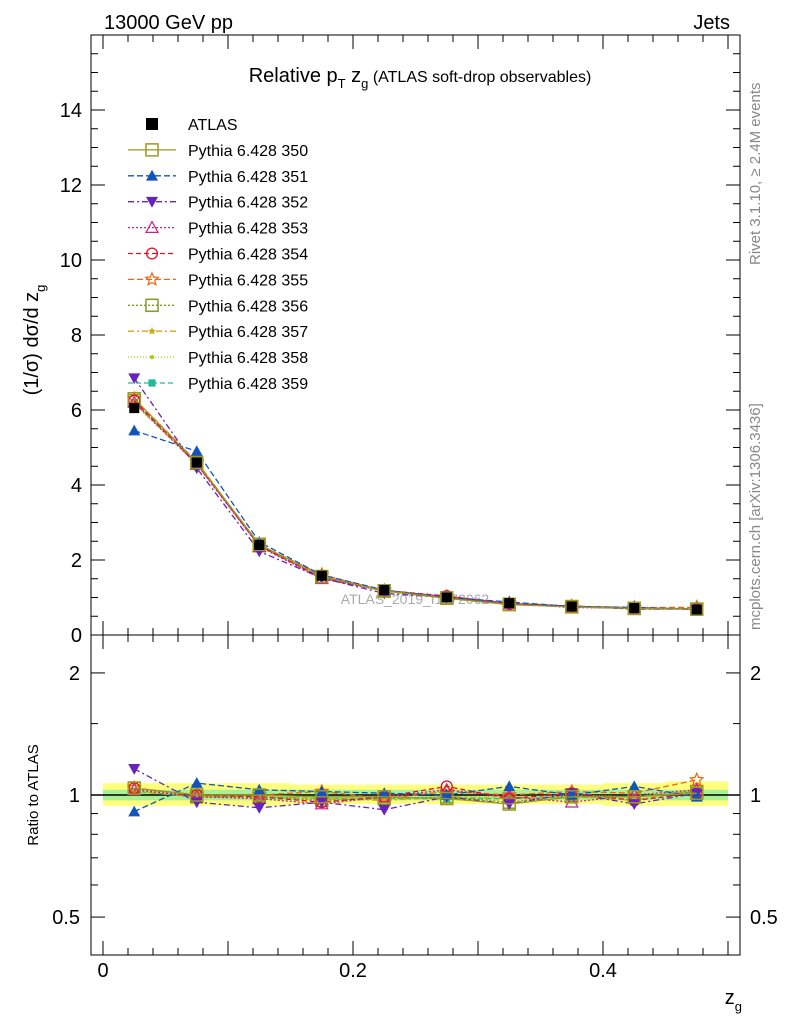  I want to click on xlabel-sub: g, so click(738, 1006).